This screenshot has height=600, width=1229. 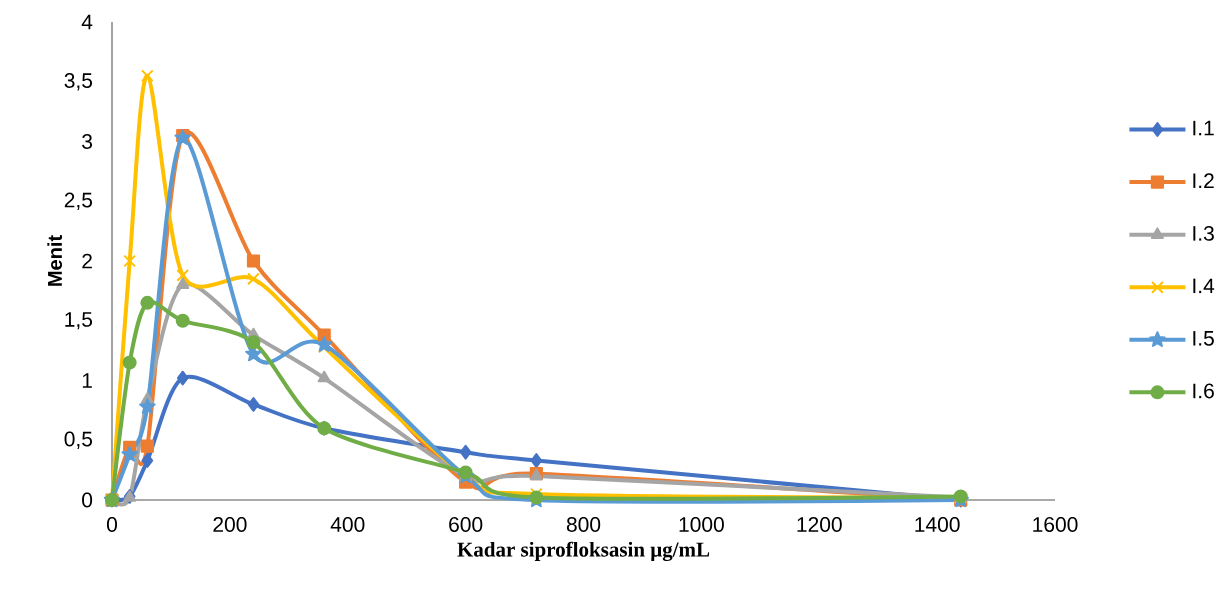 What do you see at coordinates (1203, 391) in the screenshot?
I see `legend-label: I.6` at bounding box center [1203, 391].